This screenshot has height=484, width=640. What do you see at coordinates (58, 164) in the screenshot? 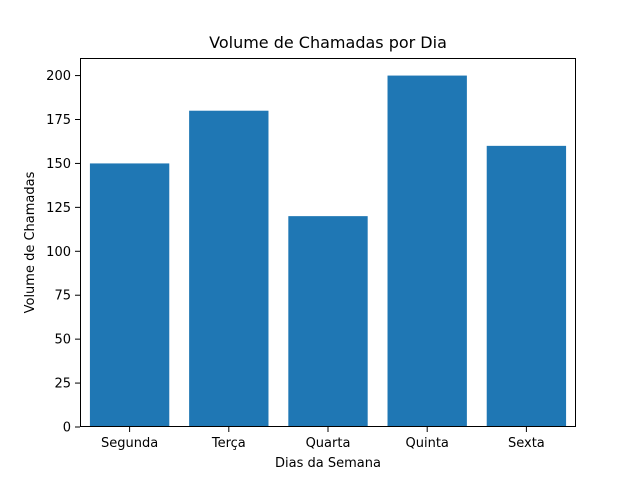
I see `y-tick-label: 150` at bounding box center [58, 164].